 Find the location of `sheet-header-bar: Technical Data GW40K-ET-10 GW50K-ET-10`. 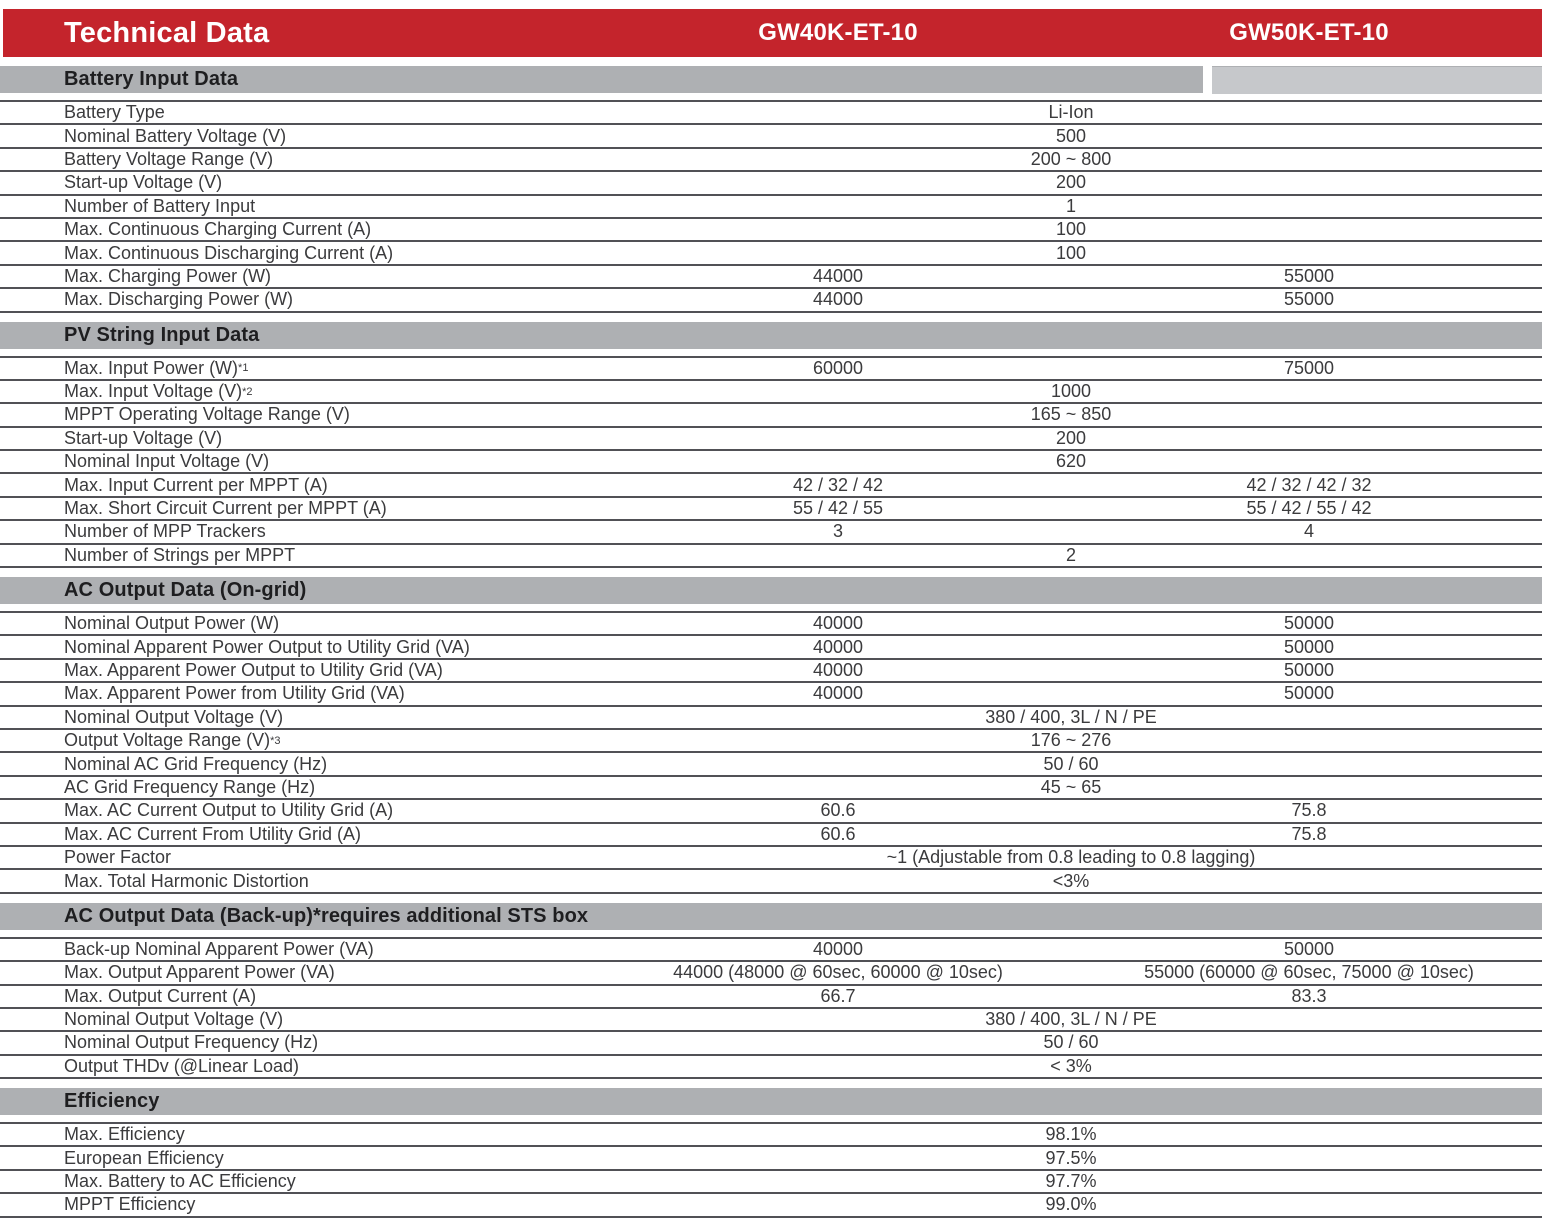

sheet-header-bar: Technical Data GW40K-ET-10 GW50K-ET-10 is located at coordinates (772, 33).